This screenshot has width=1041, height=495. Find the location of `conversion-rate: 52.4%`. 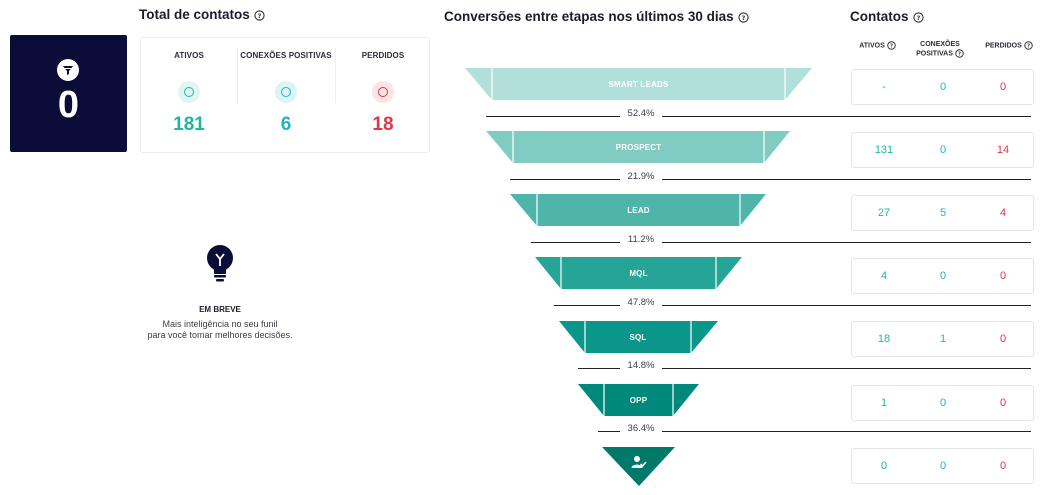

conversion-rate: 52.4% is located at coordinates (641, 113).